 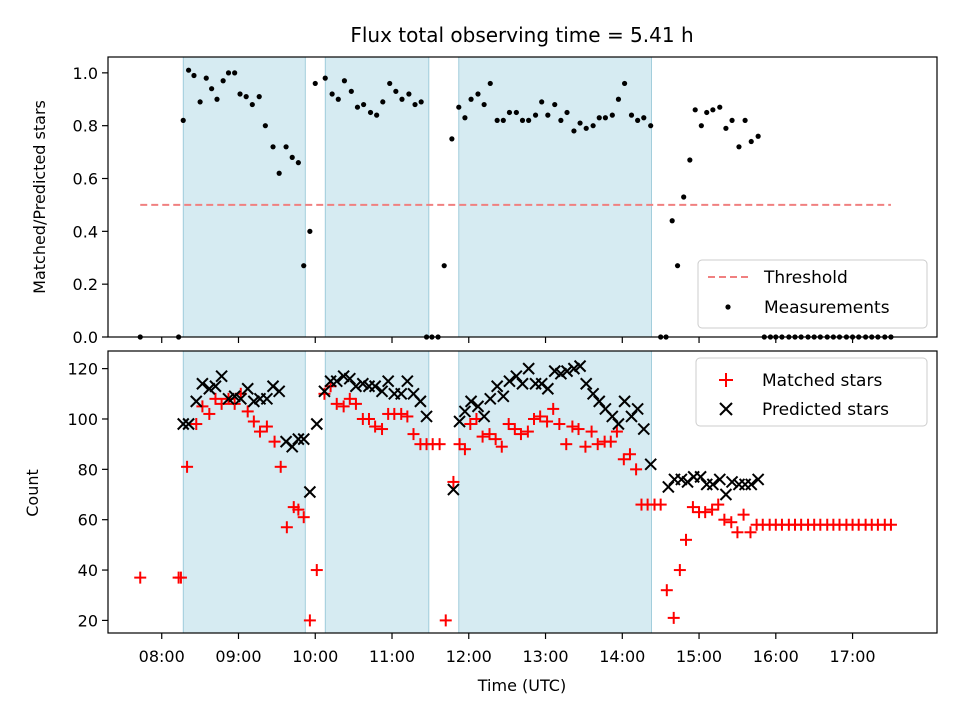 I want to click on count-x-tick-label: 16:00, so click(x=776, y=656).